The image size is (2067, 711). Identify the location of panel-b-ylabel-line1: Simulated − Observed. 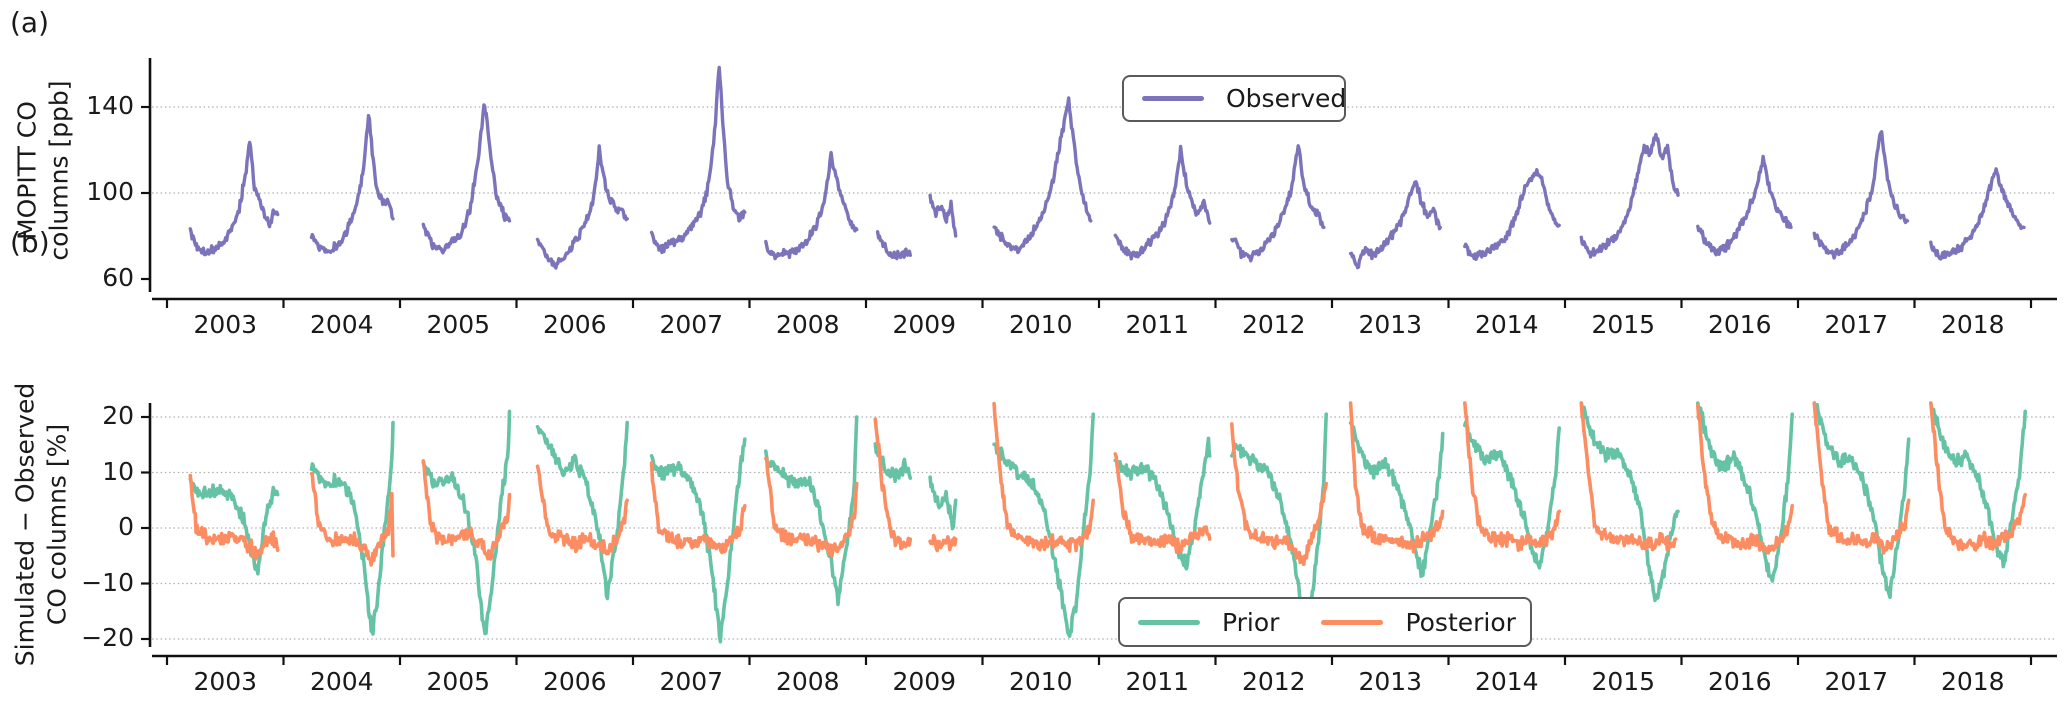
(25, 524).